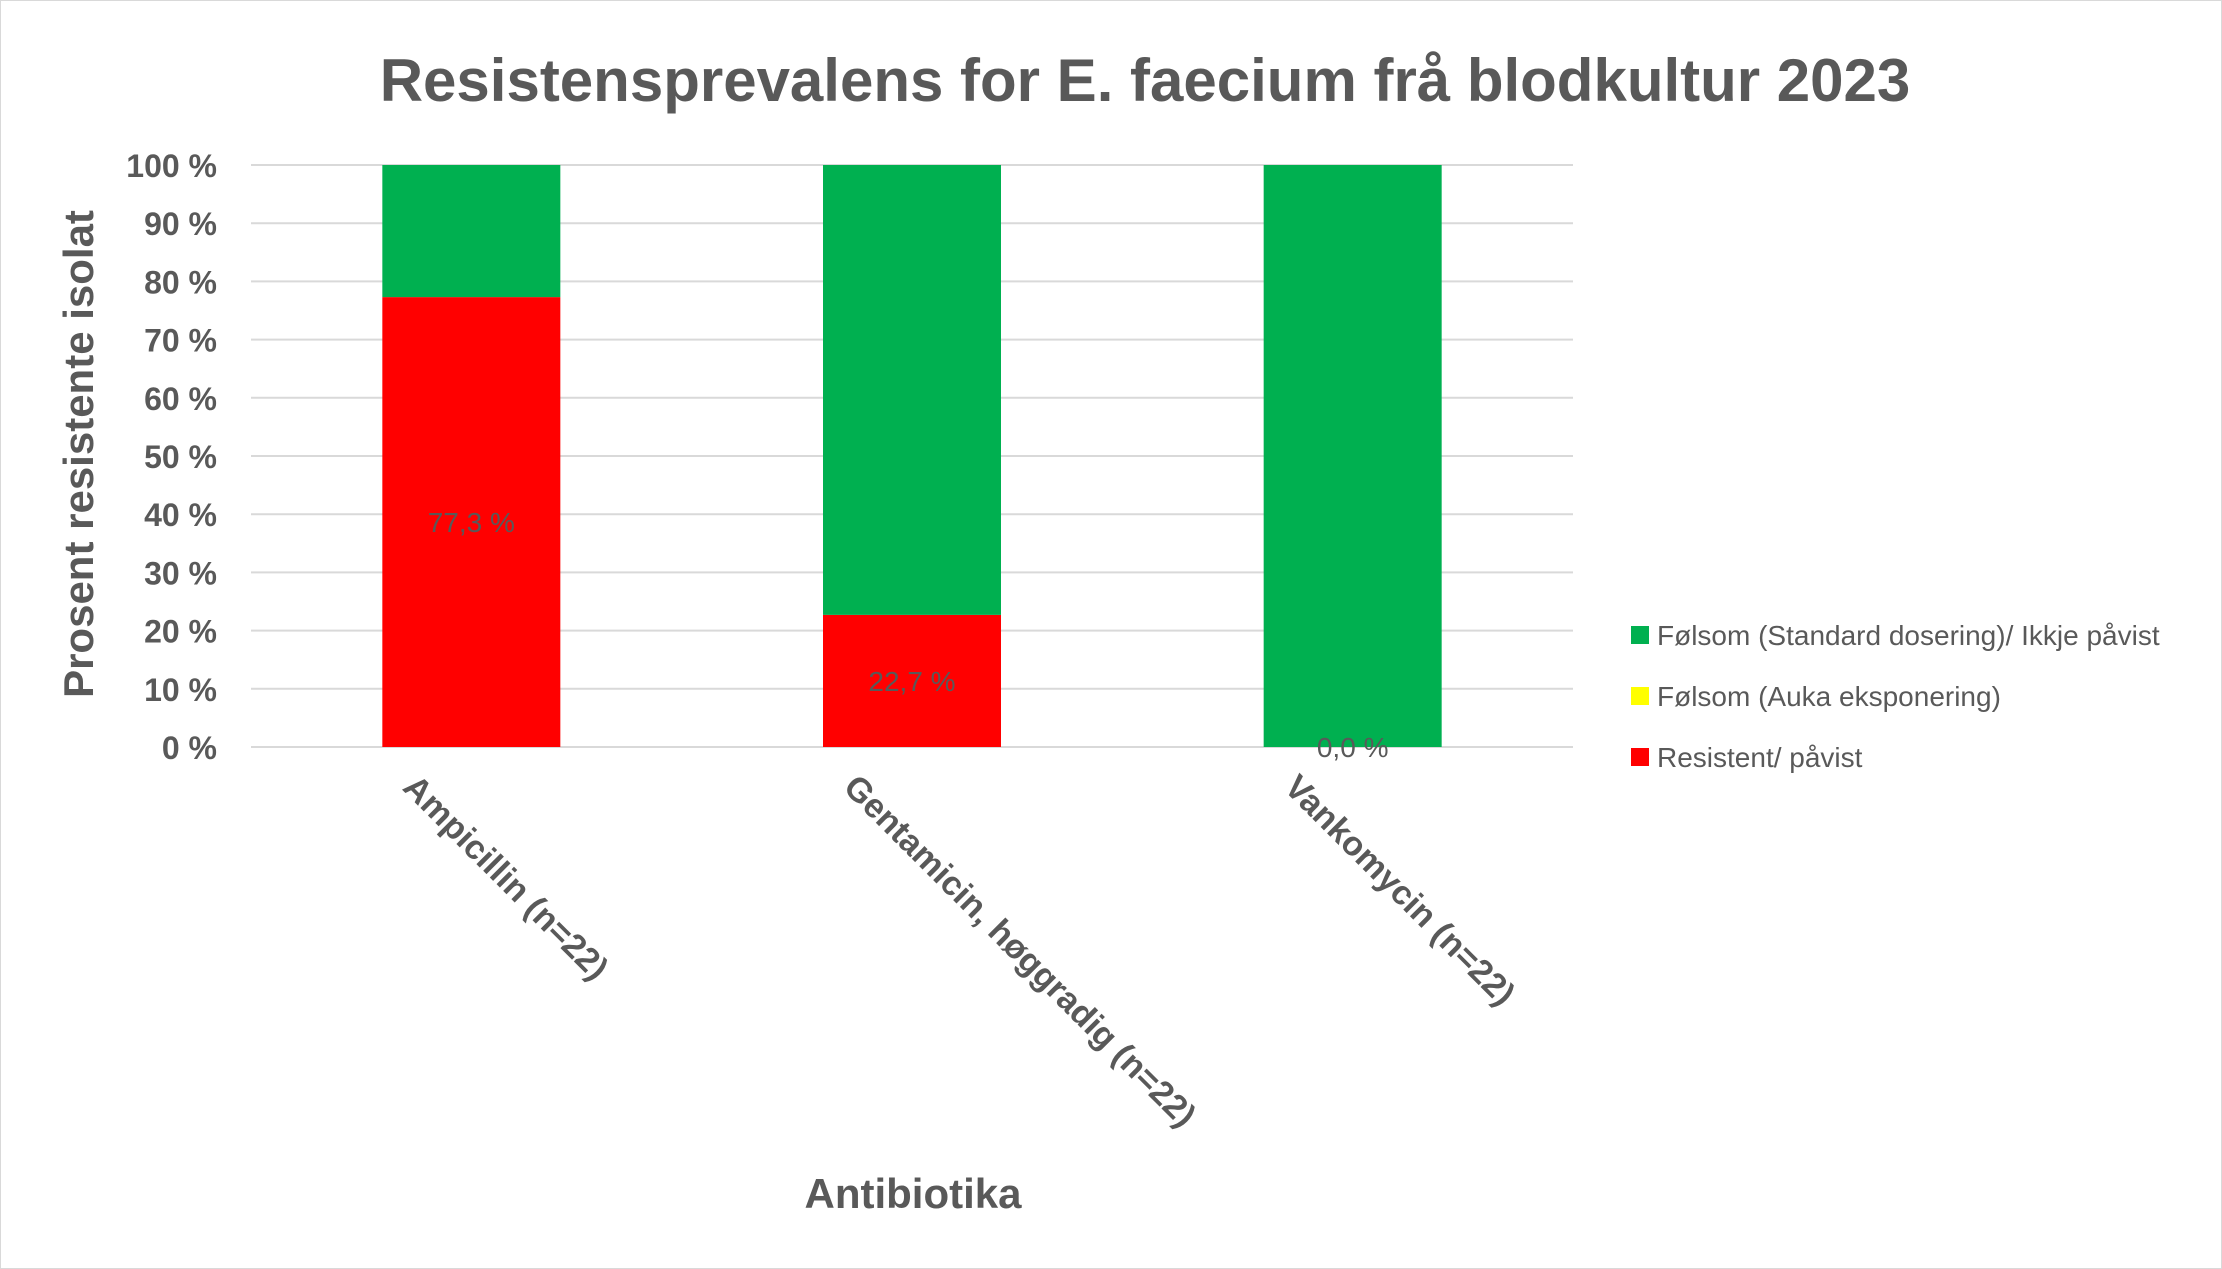 The height and width of the screenshot is (1269, 2222). What do you see at coordinates (180, 399) in the screenshot?
I see `y-tick-label: 60 %` at bounding box center [180, 399].